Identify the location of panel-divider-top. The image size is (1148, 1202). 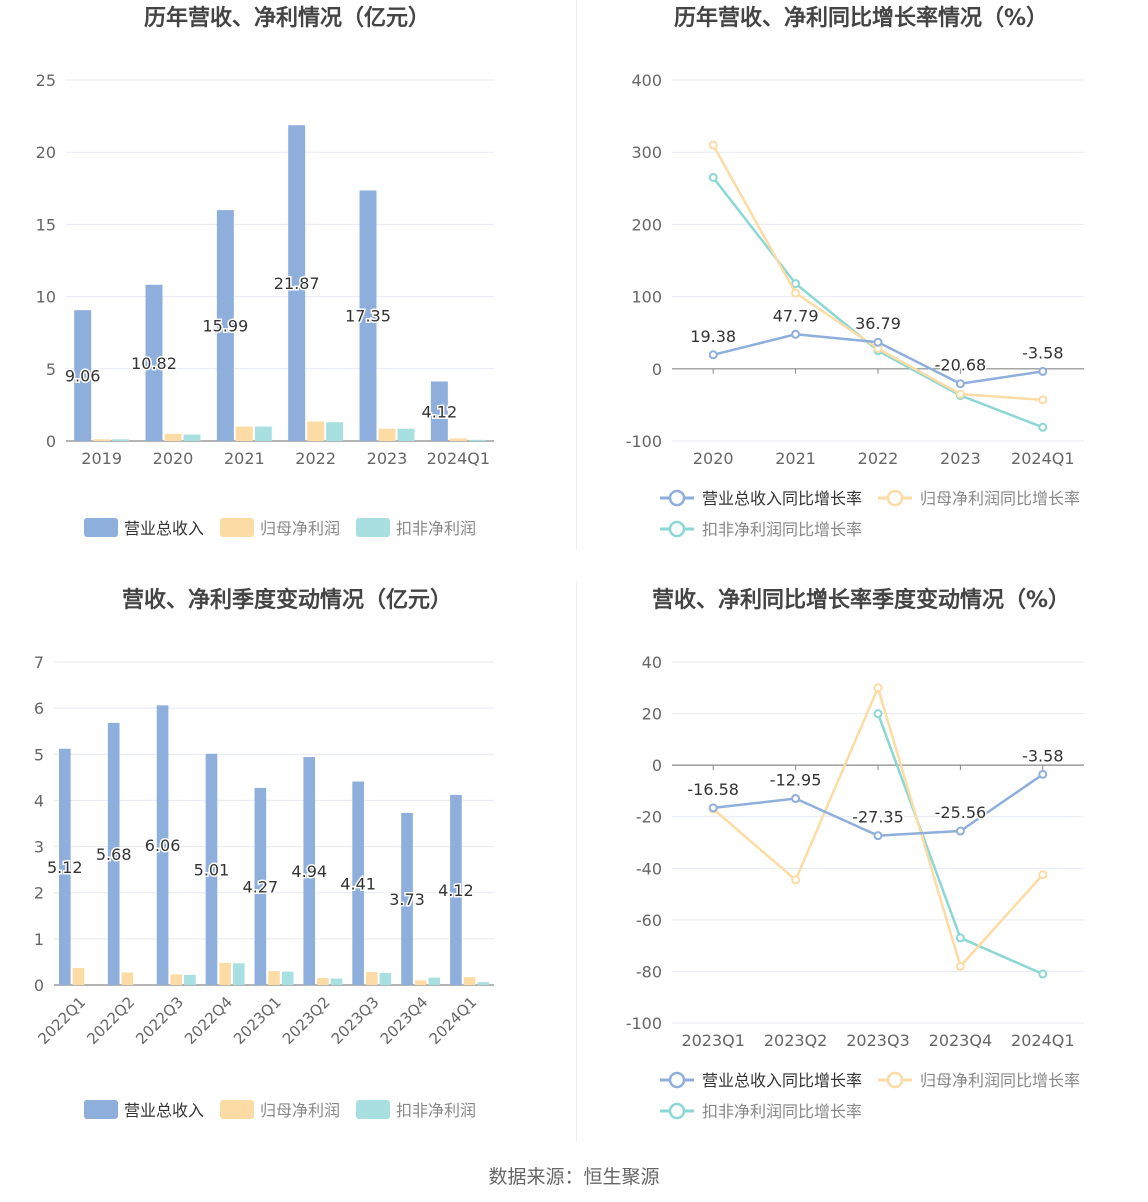
(576, 275).